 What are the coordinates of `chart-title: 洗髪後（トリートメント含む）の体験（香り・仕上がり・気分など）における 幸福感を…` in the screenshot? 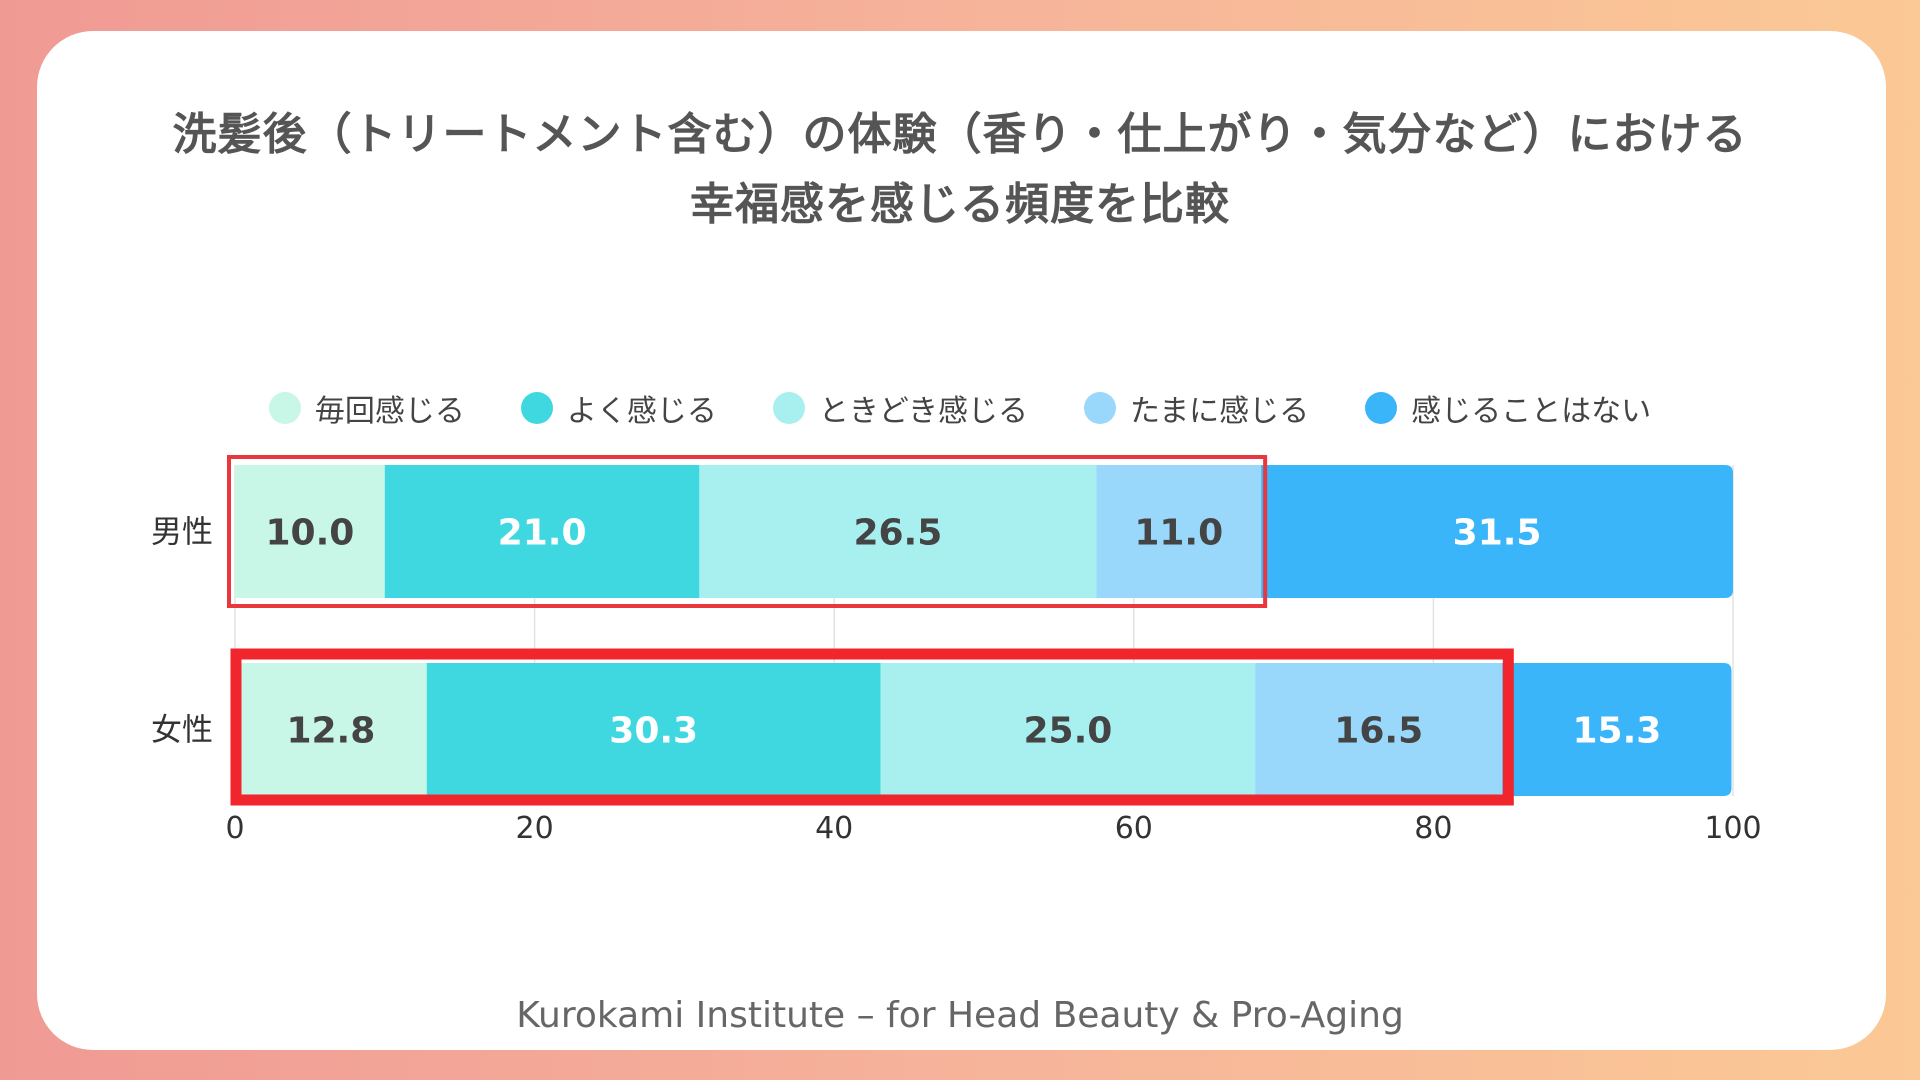 It's located at (960, 170).